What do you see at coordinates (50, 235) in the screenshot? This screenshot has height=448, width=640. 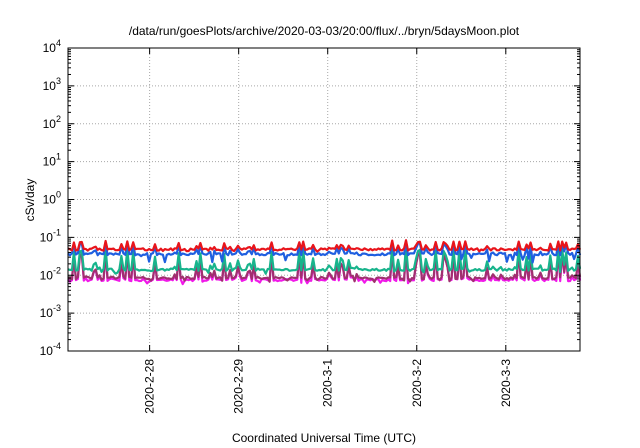 I see `y-tick-label: 10⁻¹` at bounding box center [50, 235].